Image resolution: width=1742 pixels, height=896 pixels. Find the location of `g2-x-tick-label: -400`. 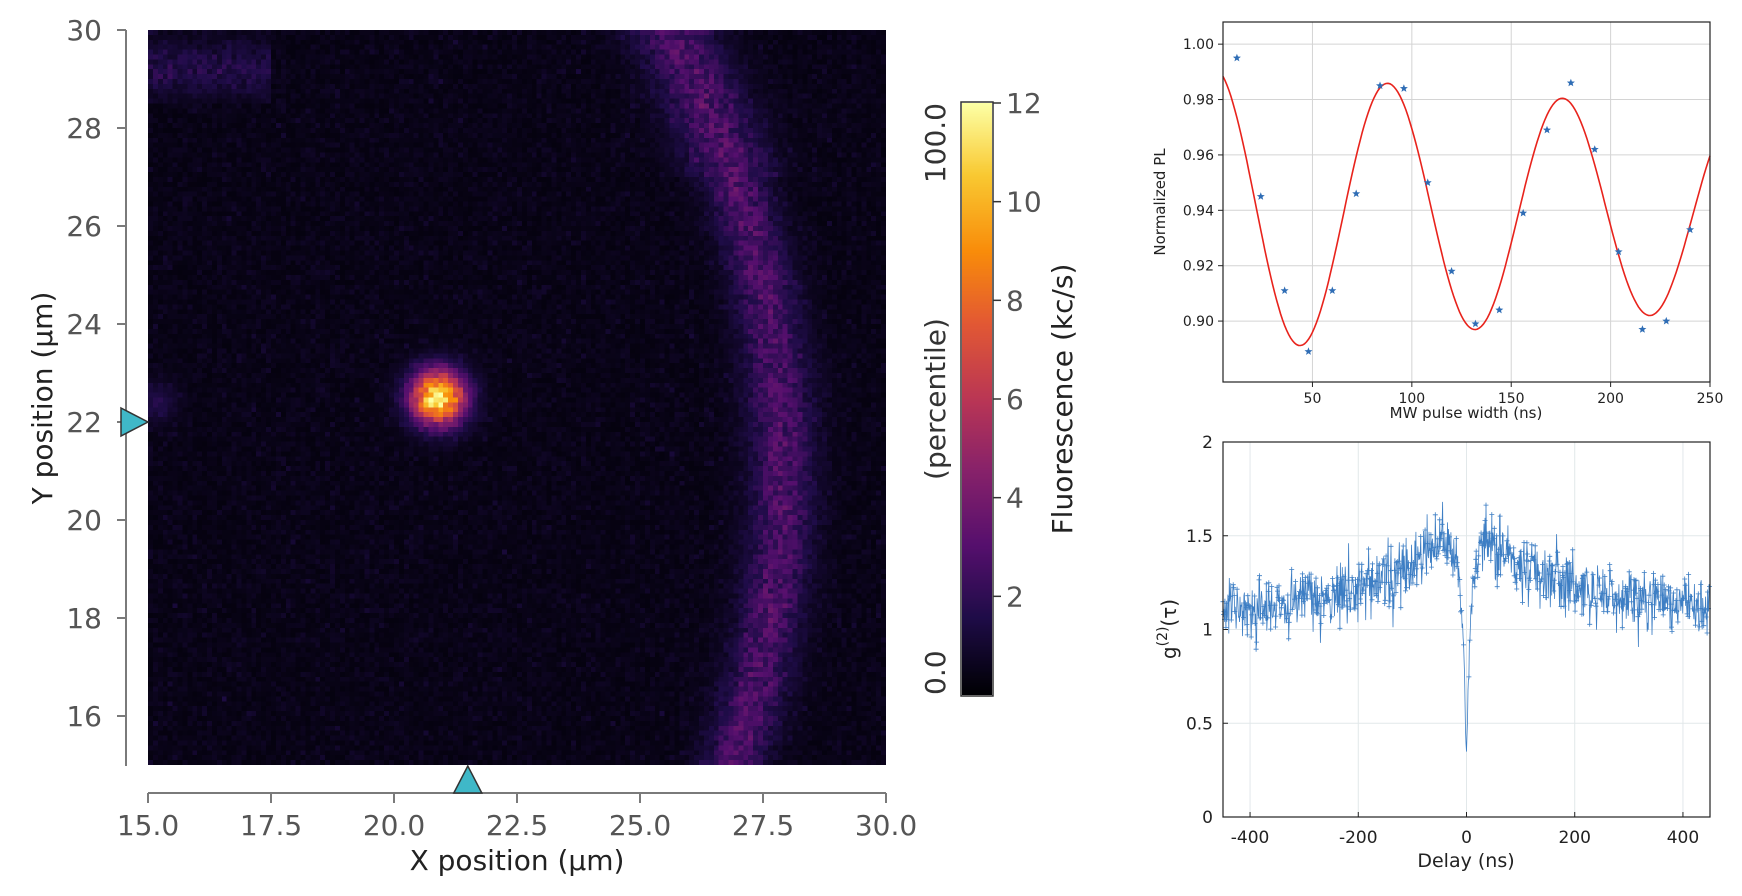

g2-x-tick-label: -400 is located at coordinates (1250, 838).